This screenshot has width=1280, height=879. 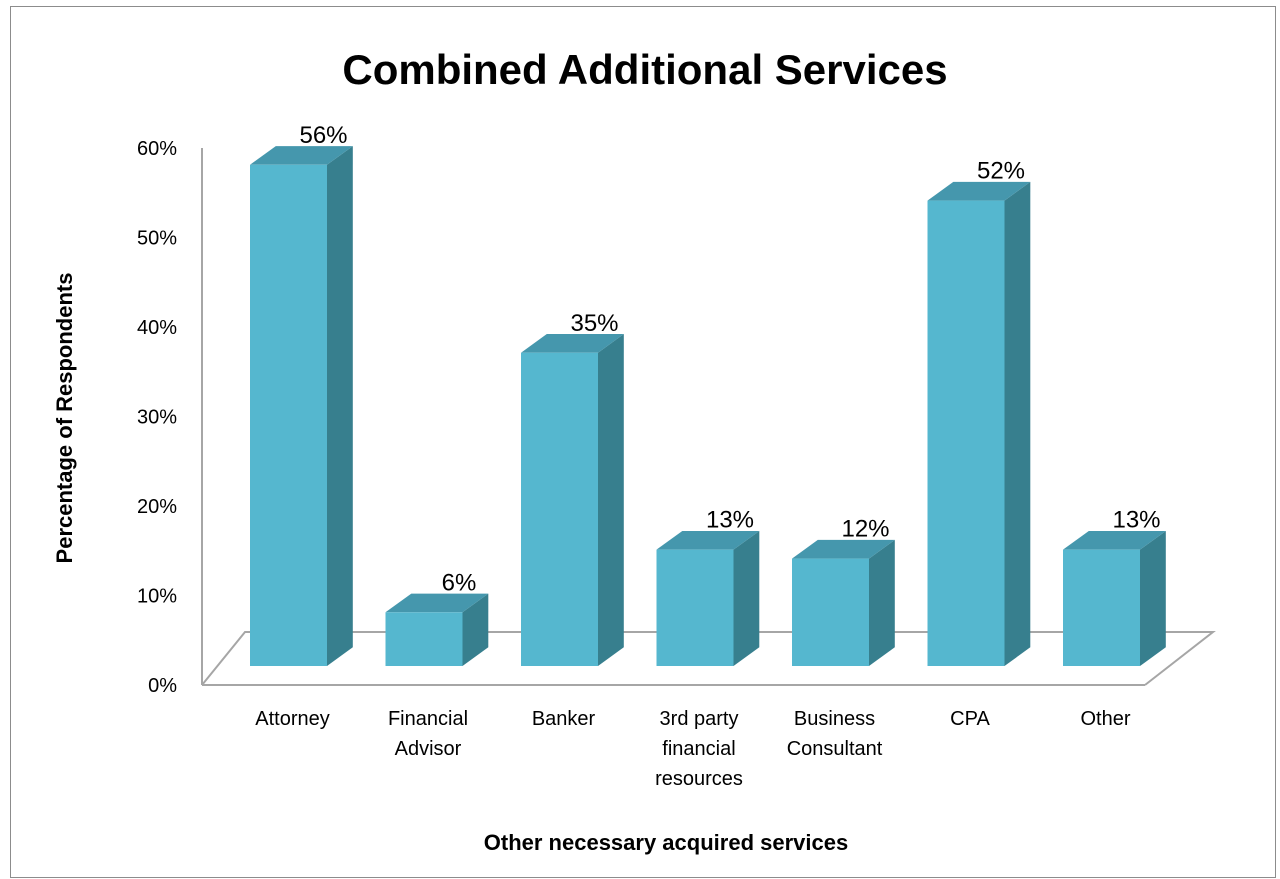 What do you see at coordinates (323, 135) in the screenshot?
I see `data-label: 56%` at bounding box center [323, 135].